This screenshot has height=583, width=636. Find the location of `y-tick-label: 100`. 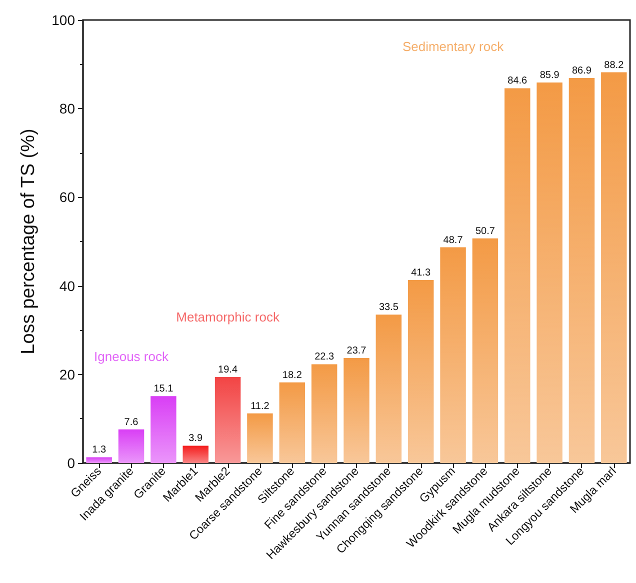

y-tick-label: 100 is located at coordinates (64, 20).